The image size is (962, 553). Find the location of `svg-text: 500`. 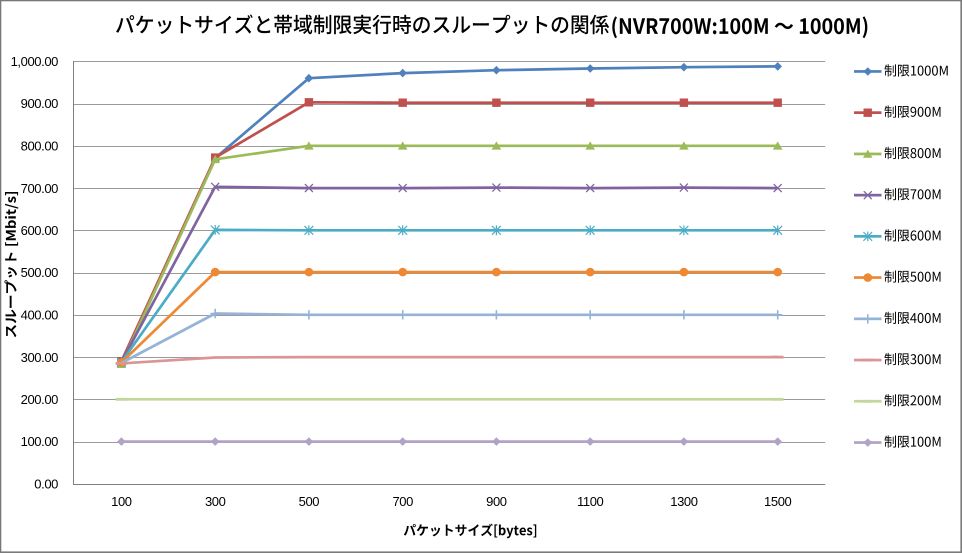

svg-text: 500 is located at coordinates (309, 501).